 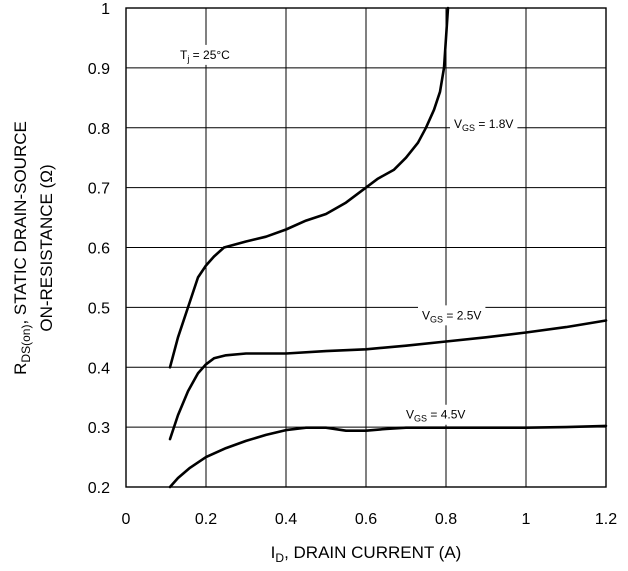 I want to click on y-tick-label: 0.6, so click(x=99, y=249).